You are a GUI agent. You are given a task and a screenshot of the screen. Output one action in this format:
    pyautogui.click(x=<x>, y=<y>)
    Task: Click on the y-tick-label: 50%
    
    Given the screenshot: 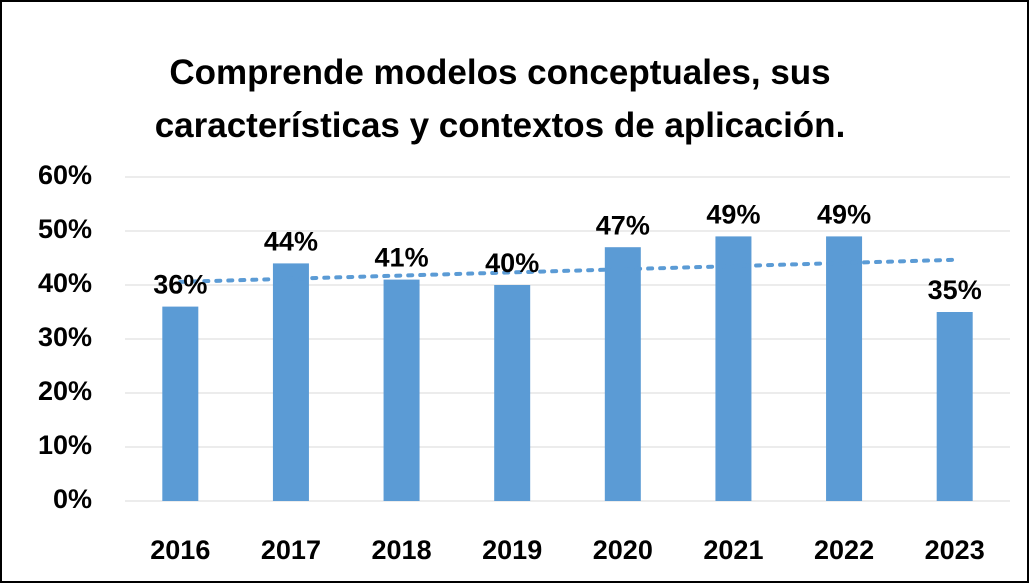 What is the action you would take?
    pyautogui.click(x=65, y=229)
    